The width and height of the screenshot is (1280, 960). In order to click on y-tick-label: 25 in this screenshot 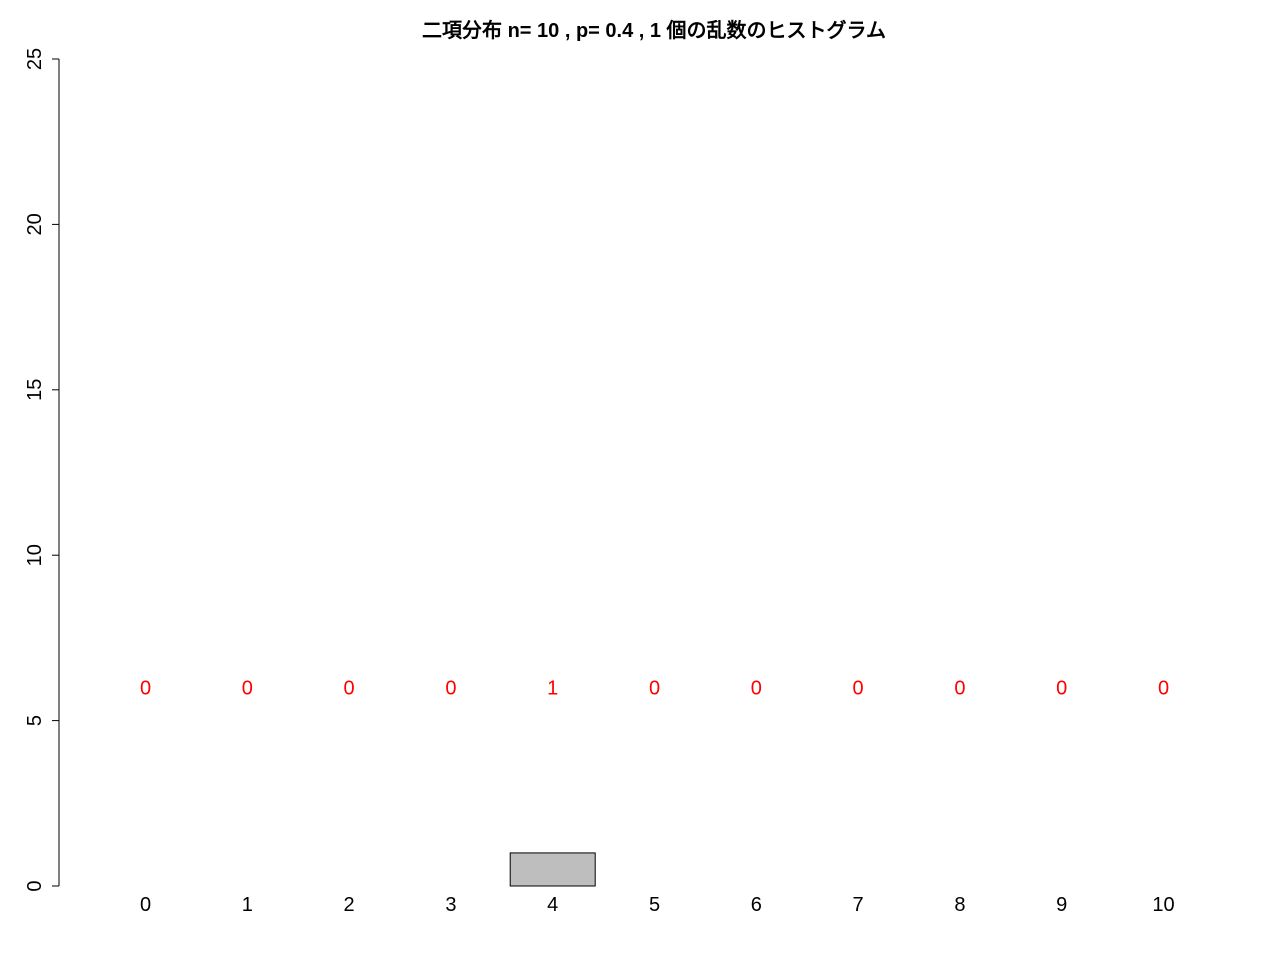, I will do `click(35, 59)`.